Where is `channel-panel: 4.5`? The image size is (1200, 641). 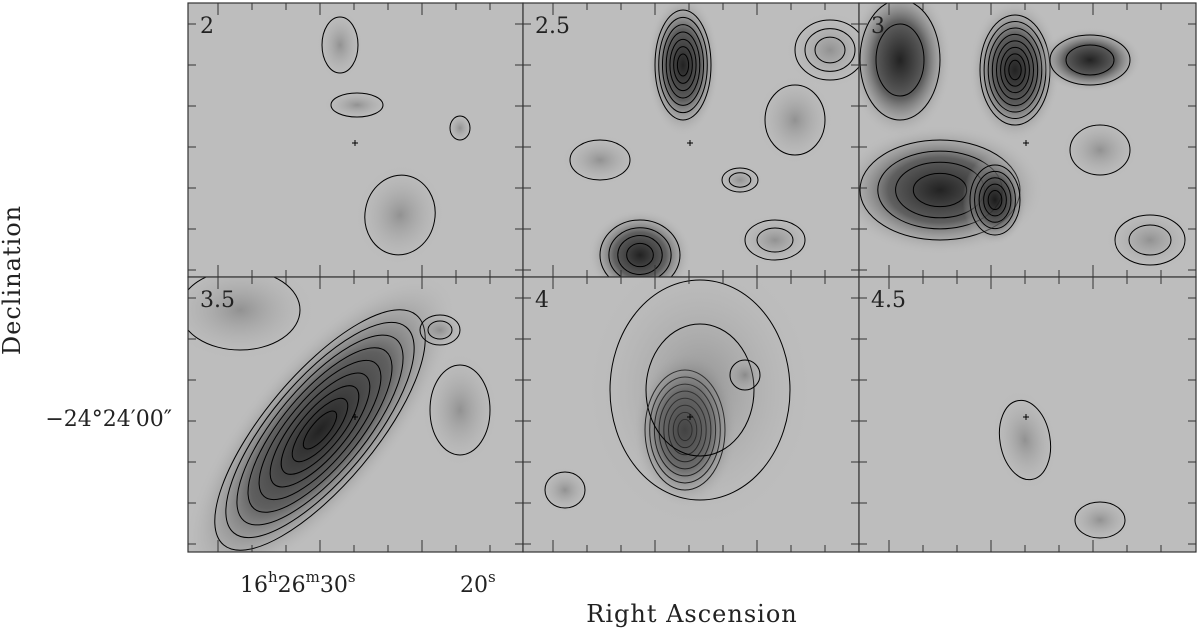
channel-panel: 4.5 is located at coordinates (1027, 414).